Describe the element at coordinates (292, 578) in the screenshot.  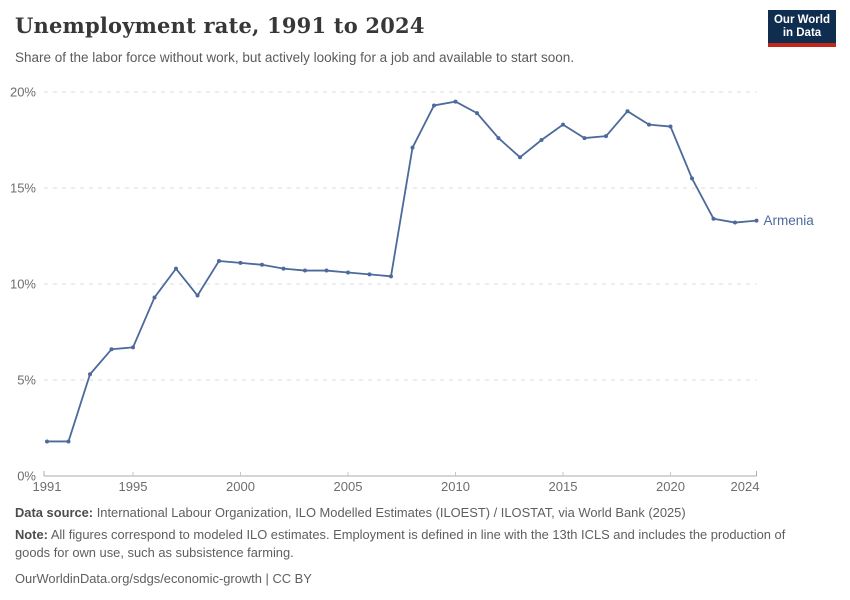
I see `license-link: CC BY` at that location.